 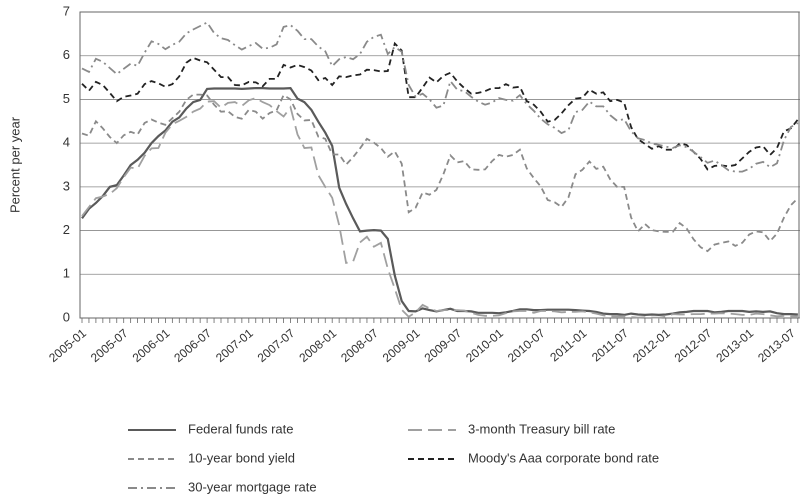 I want to click on y-tick-label: 0, so click(x=66, y=316).